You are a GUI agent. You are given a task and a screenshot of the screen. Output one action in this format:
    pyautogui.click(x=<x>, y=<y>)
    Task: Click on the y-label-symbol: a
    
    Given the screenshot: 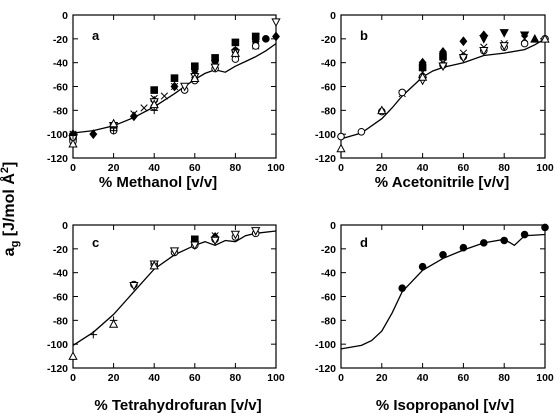 What is the action you would take?
    pyautogui.click(x=9, y=251)
    